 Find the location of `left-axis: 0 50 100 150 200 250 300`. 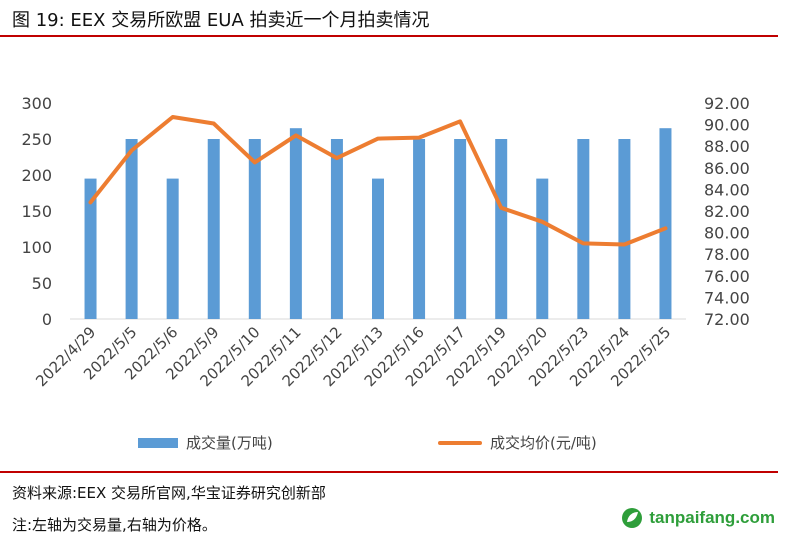

left-axis: 0 50 100 150 200 250 300 is located at coordinates (36, 211).